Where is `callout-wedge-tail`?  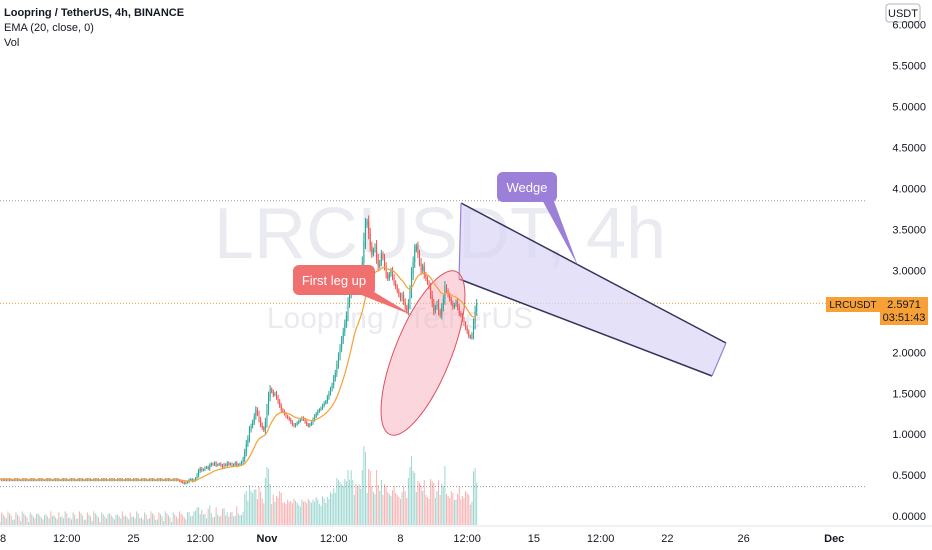
callout-wedge-tail is located at coordinates (559, 231).